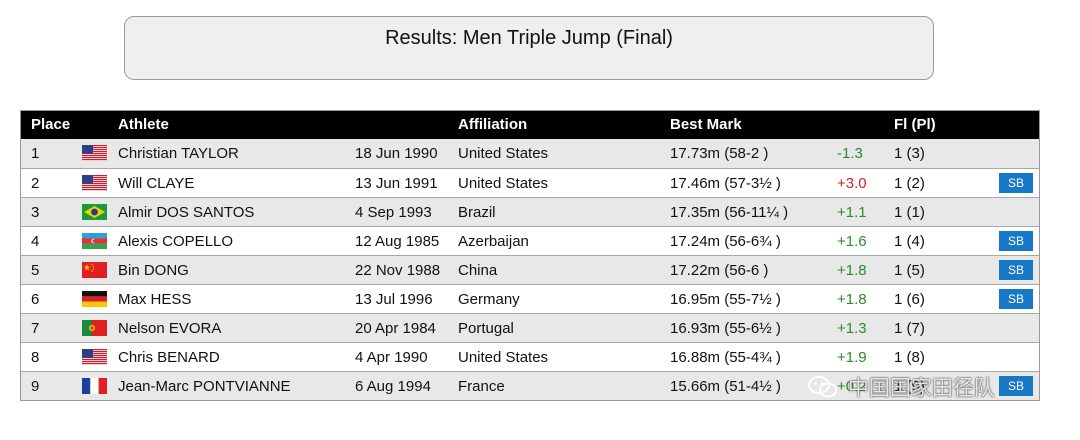  What do you see at coordinates (478, 270) in the screenshot?
I see `affiliation: China` at bounding box center [478, 270].